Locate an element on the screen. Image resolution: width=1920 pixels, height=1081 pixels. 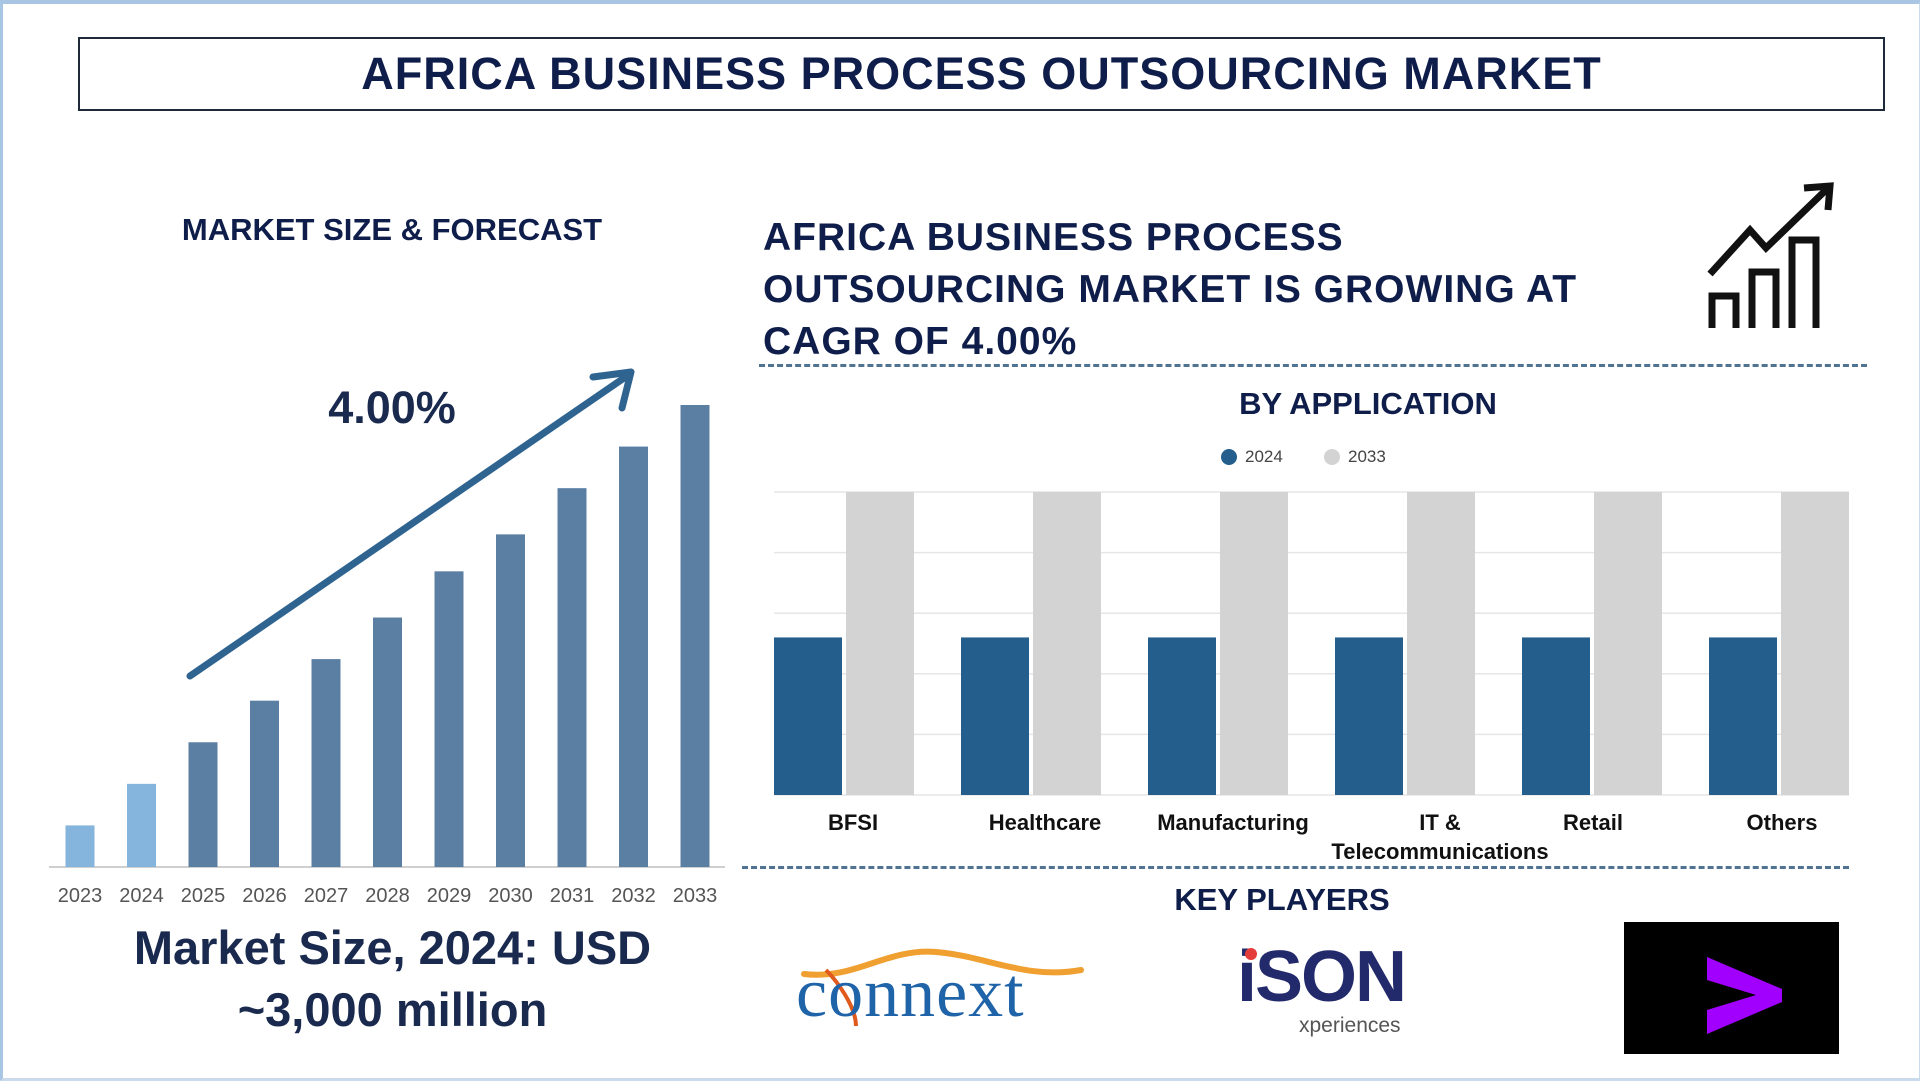
category-label-line: Others is located at coordinates (1782, 822).